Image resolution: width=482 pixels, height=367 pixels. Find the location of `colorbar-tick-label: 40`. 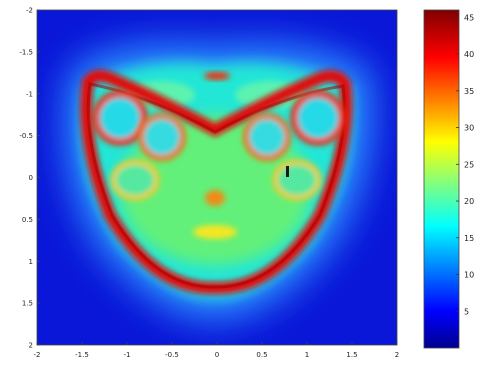

colorbar-tick-label: 40 is located at coordinates (469, 54).